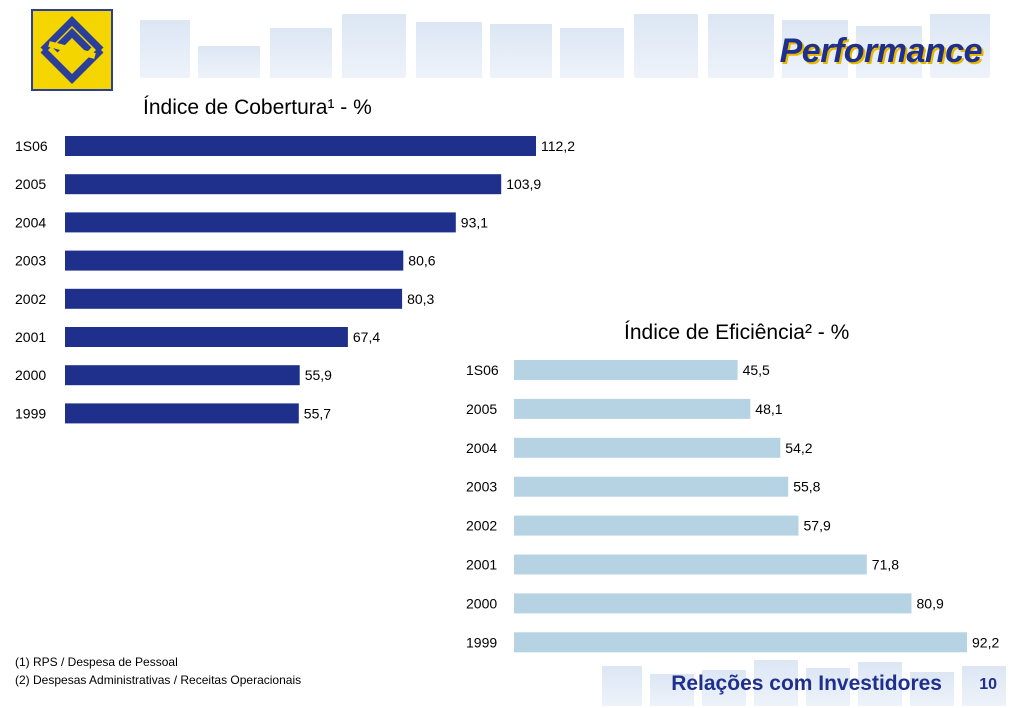  What do you see at coordinates (481, 487) in the screenshot?
I see `efficiency-category-label: 2003` at bounding box center [481, 487].